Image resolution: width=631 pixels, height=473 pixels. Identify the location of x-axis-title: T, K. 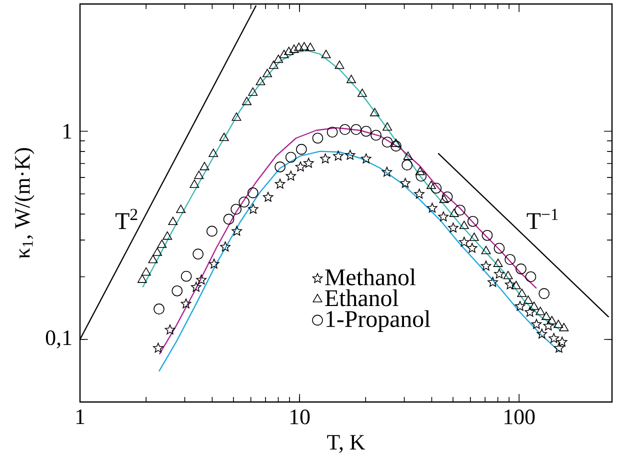
(346, 444).